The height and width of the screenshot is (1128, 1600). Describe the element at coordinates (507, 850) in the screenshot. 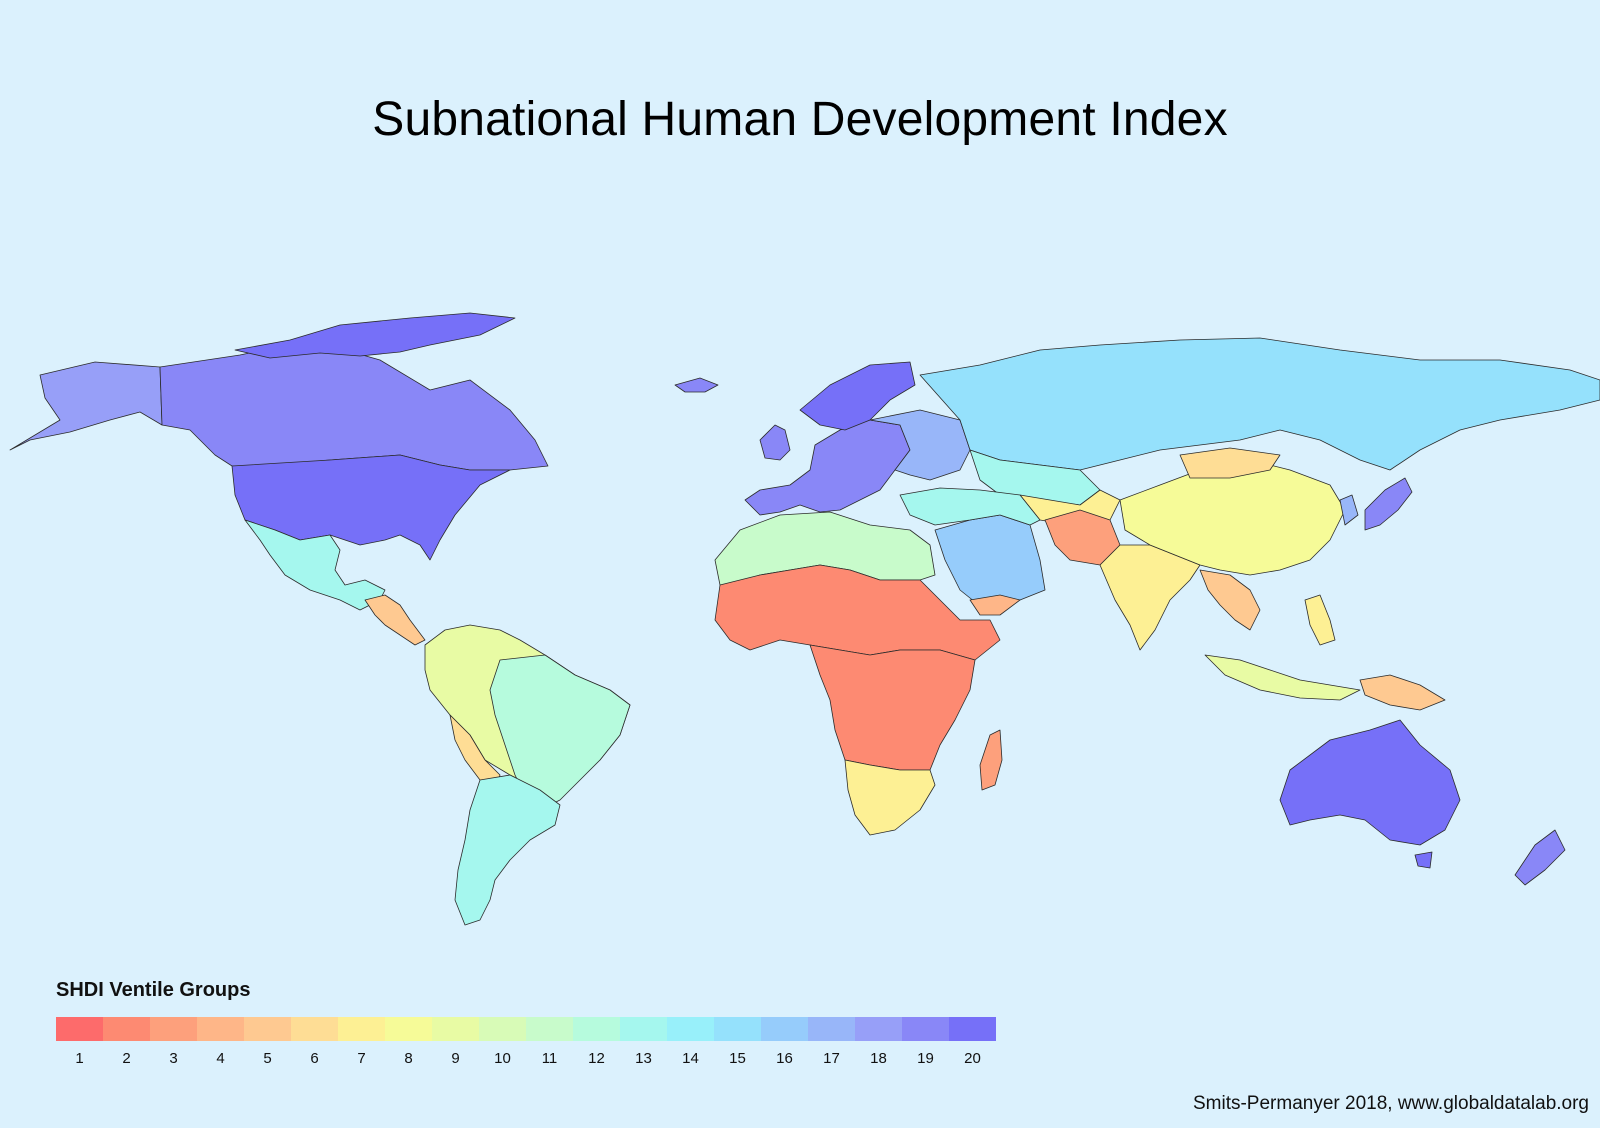

I see `region-southern-cone` at that location.